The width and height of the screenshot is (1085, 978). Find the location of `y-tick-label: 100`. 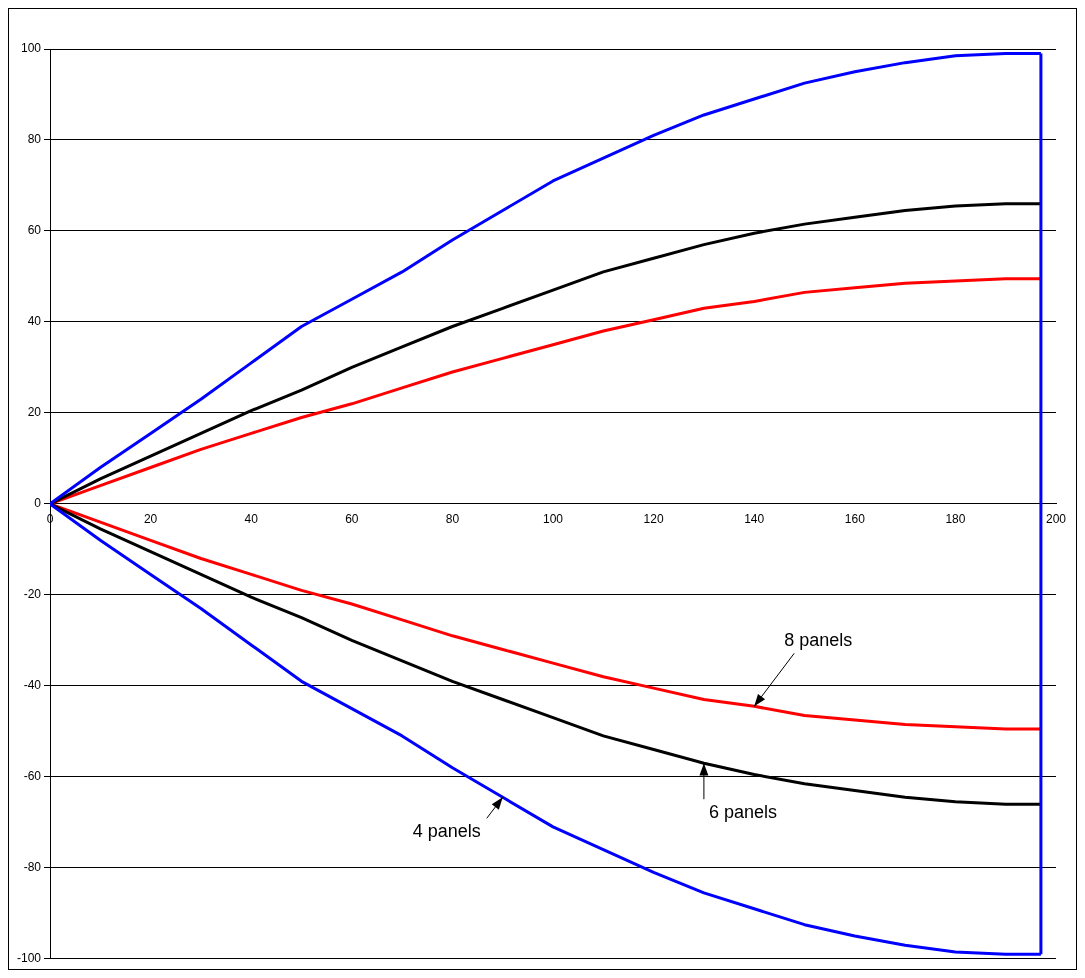

y-tick-label: 100 is located at coordinates (31, 48).